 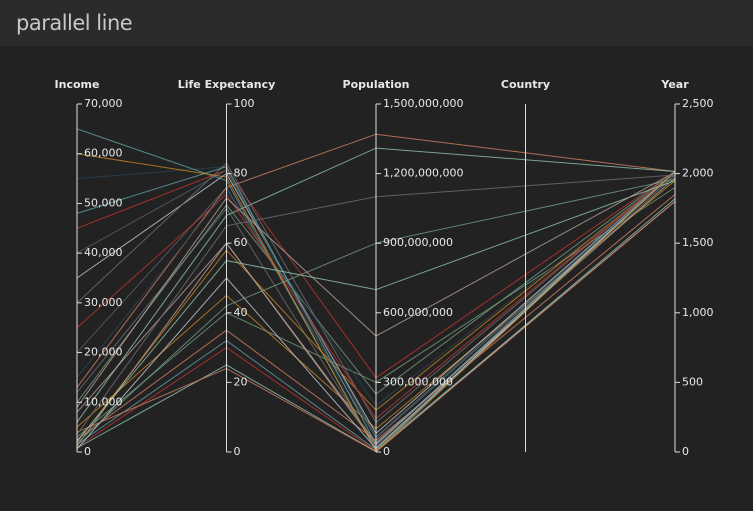 I want to click on axis-name: Year, so click(x=674, y=84).